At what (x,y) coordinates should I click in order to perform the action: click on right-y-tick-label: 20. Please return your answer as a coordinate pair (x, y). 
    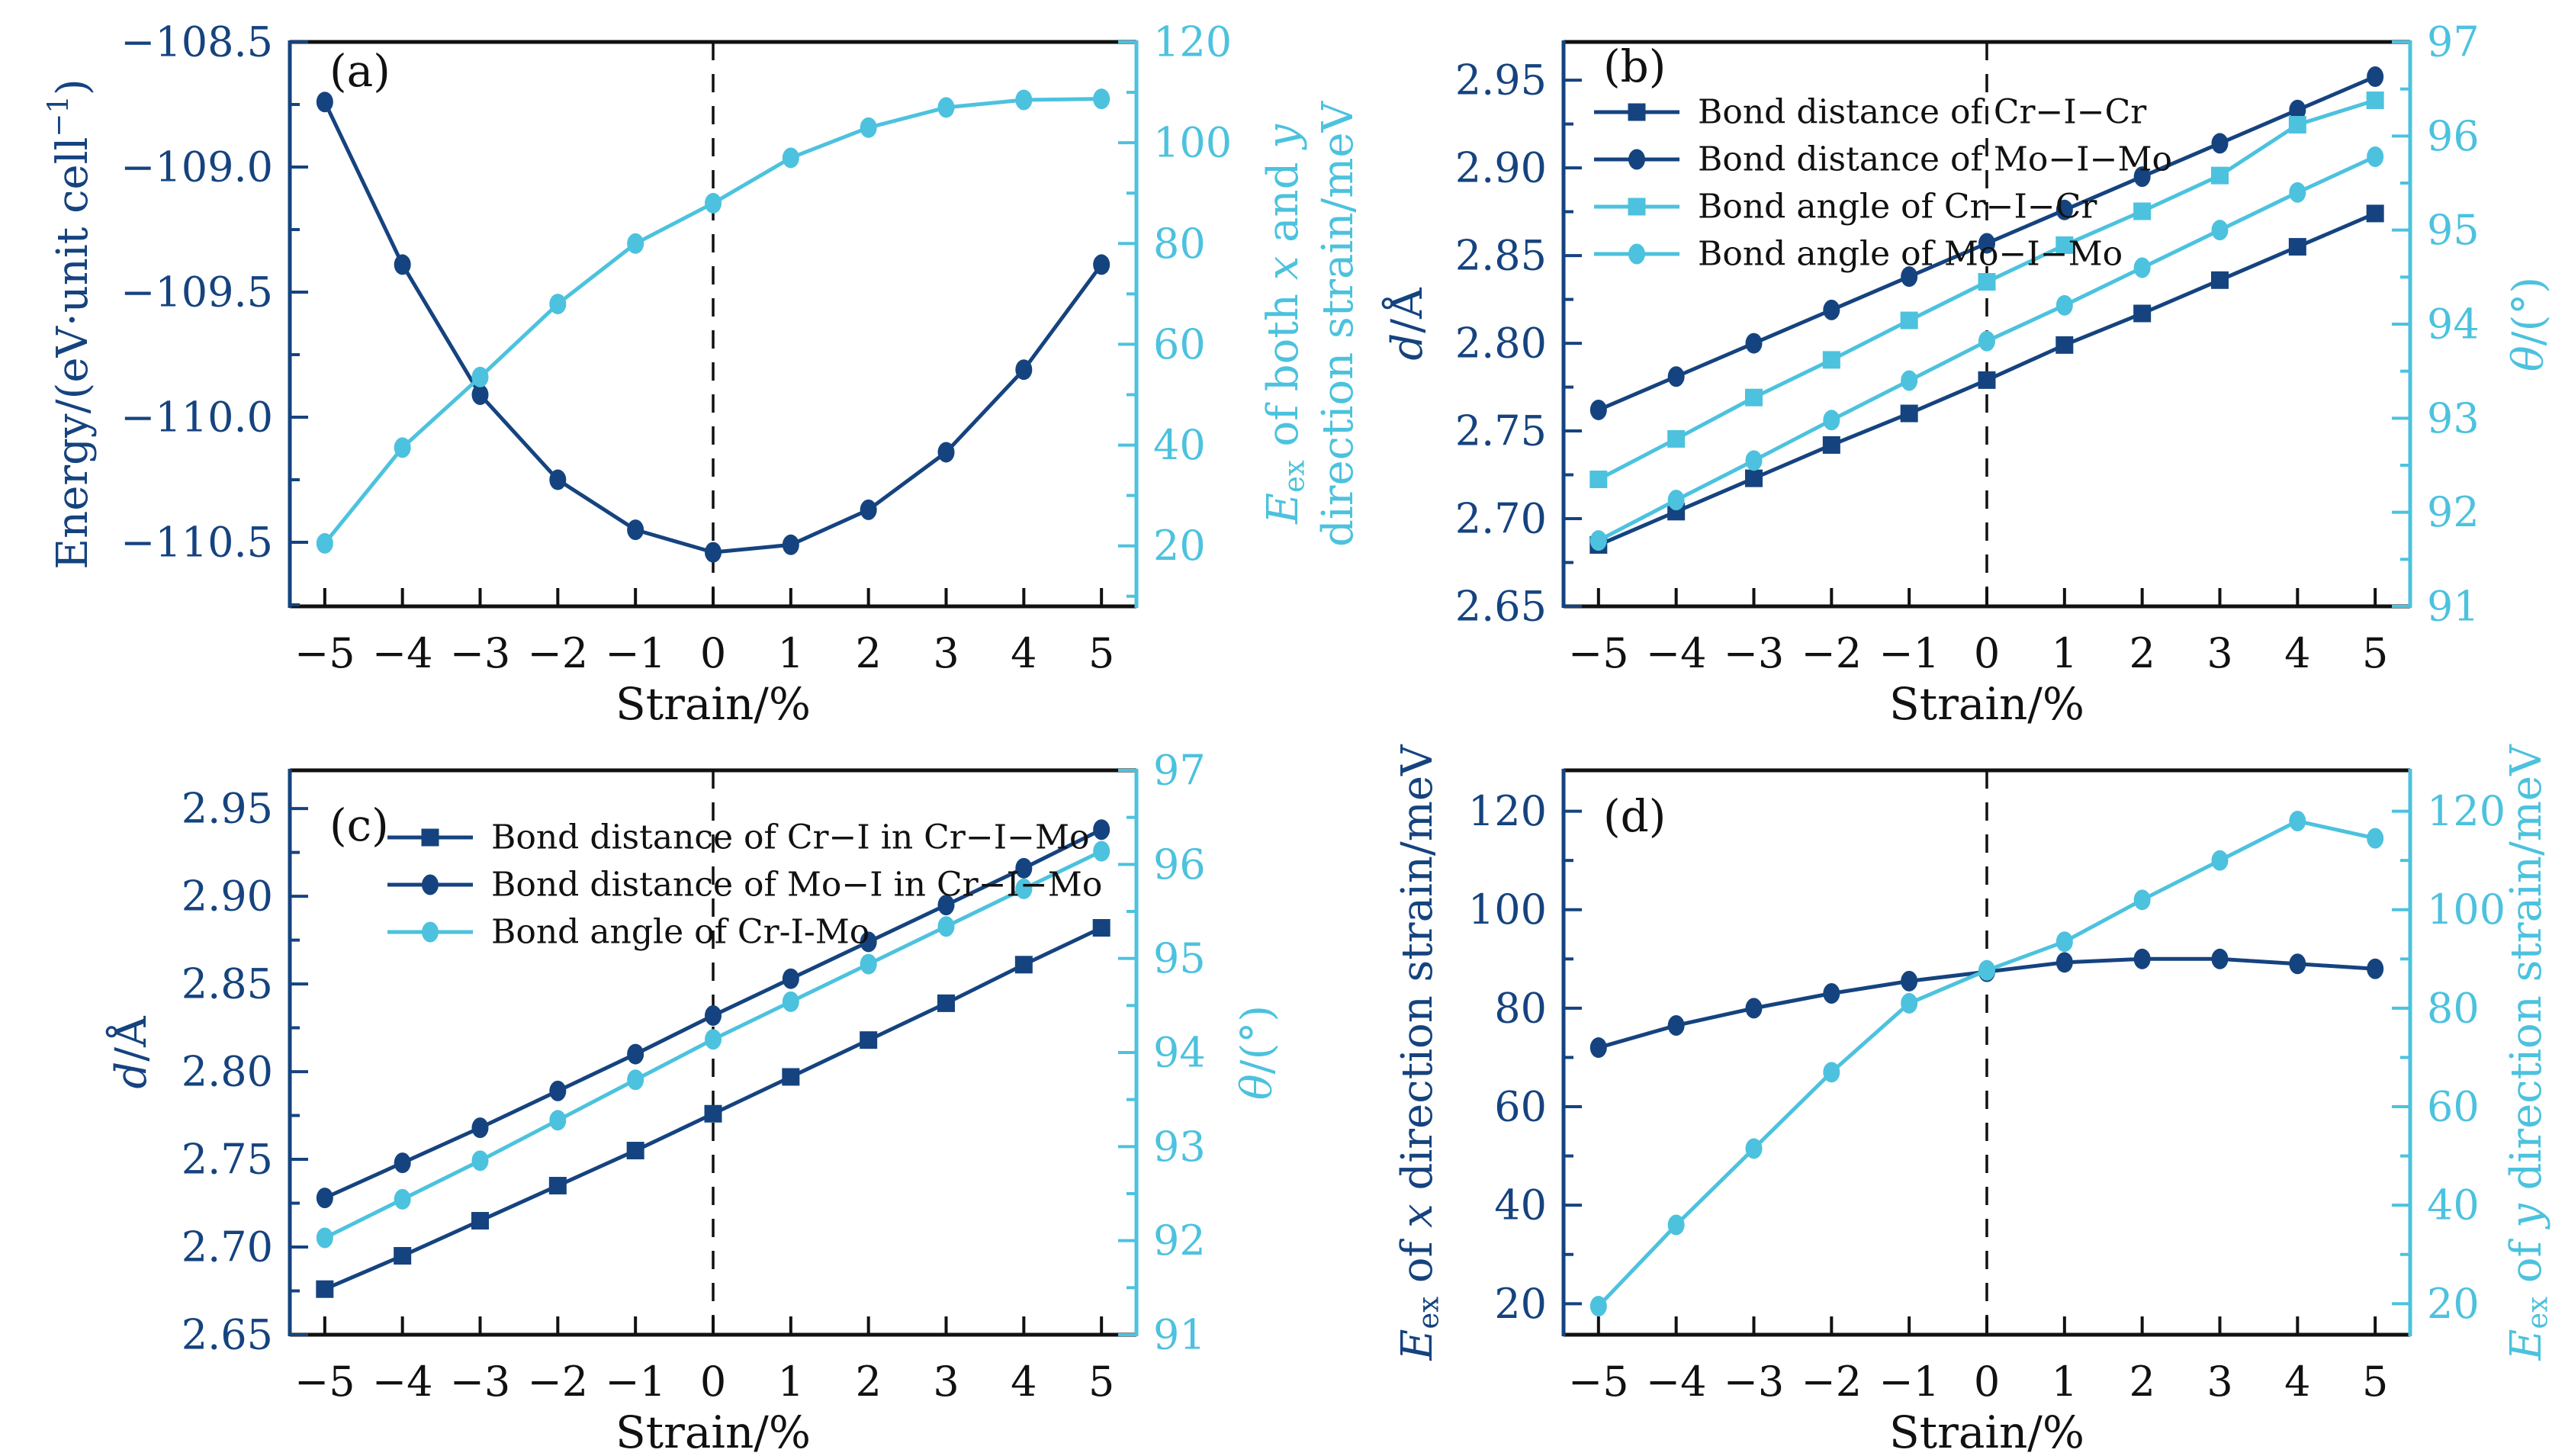
    Looking at the image, I should click on (1179, 546).